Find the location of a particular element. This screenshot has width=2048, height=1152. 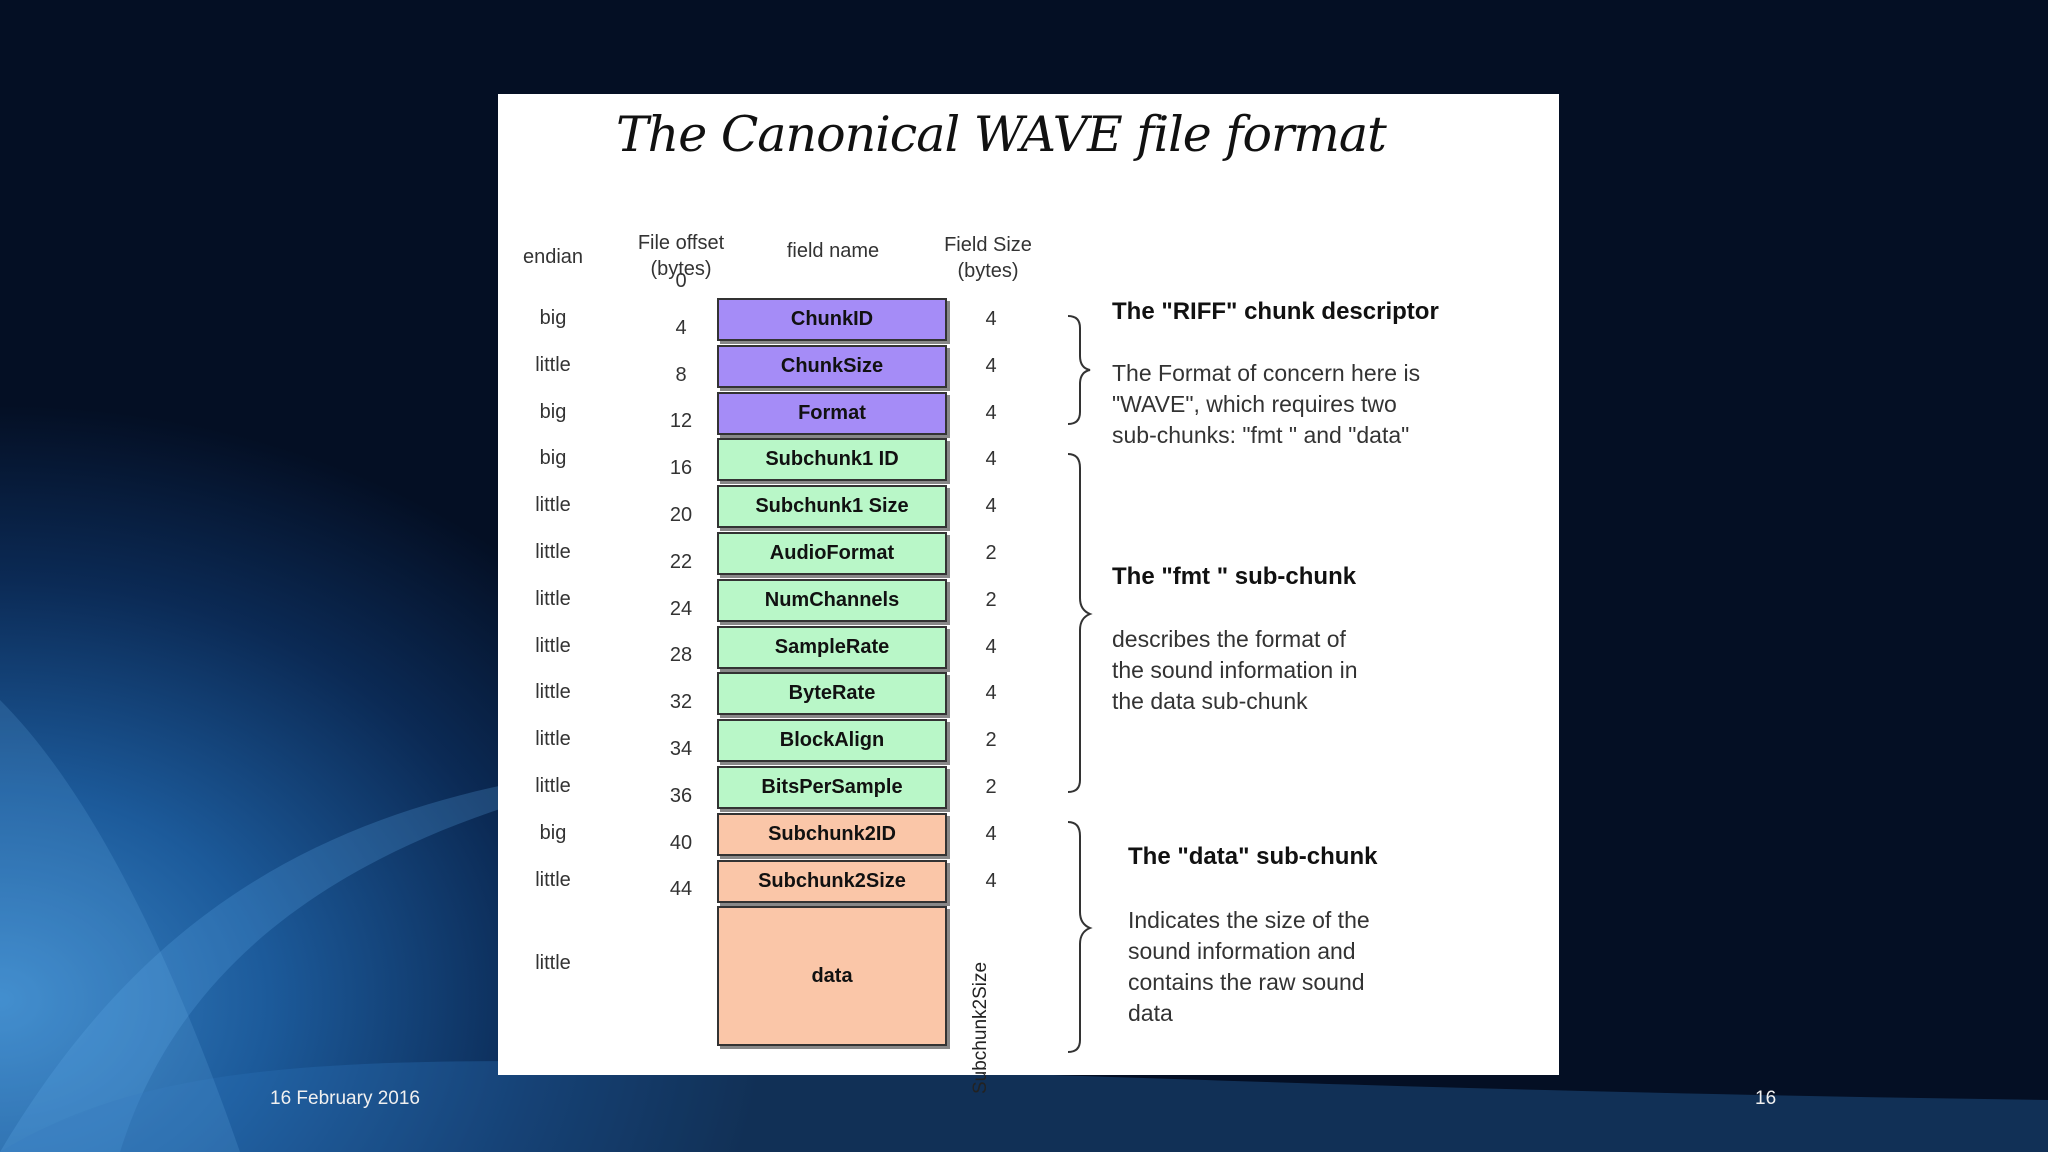

header-endian: endian is located at coordinates (553, 257).